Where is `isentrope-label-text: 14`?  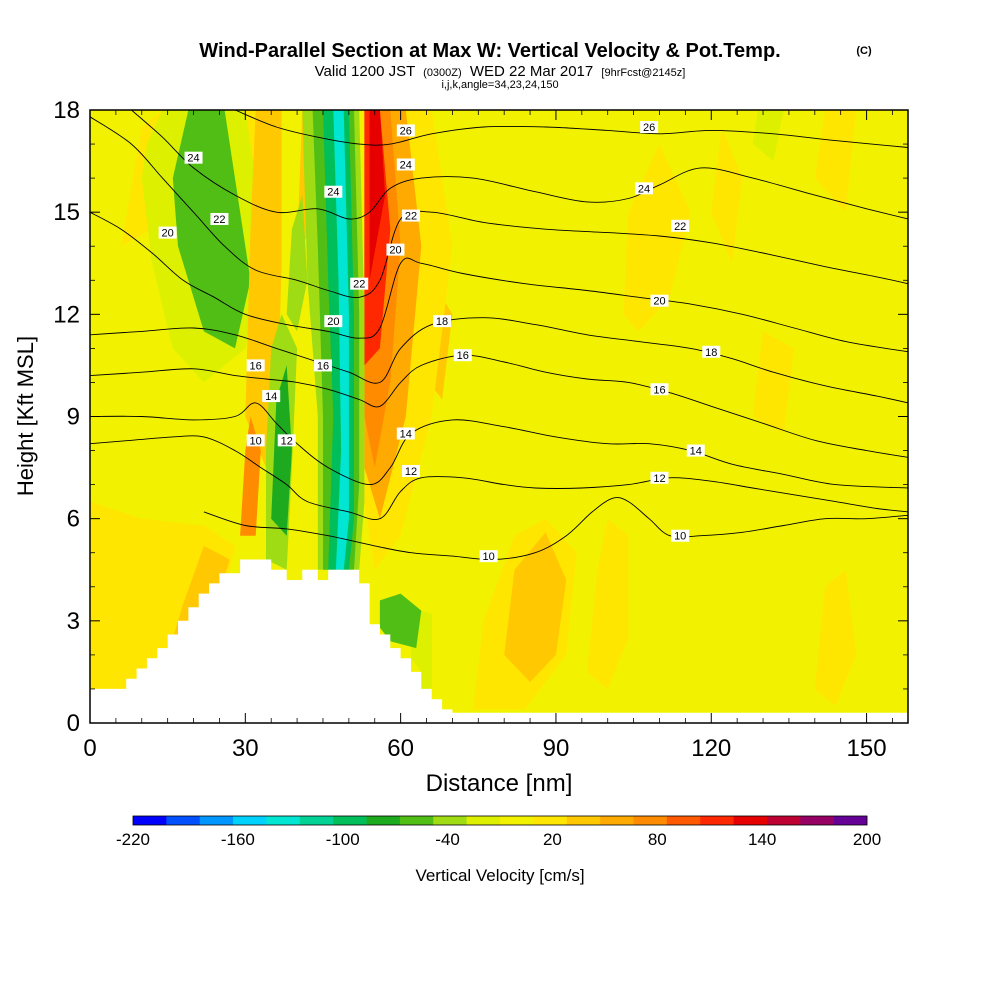 isentrope-label-text: 14 is located at coordinates (696, 452).